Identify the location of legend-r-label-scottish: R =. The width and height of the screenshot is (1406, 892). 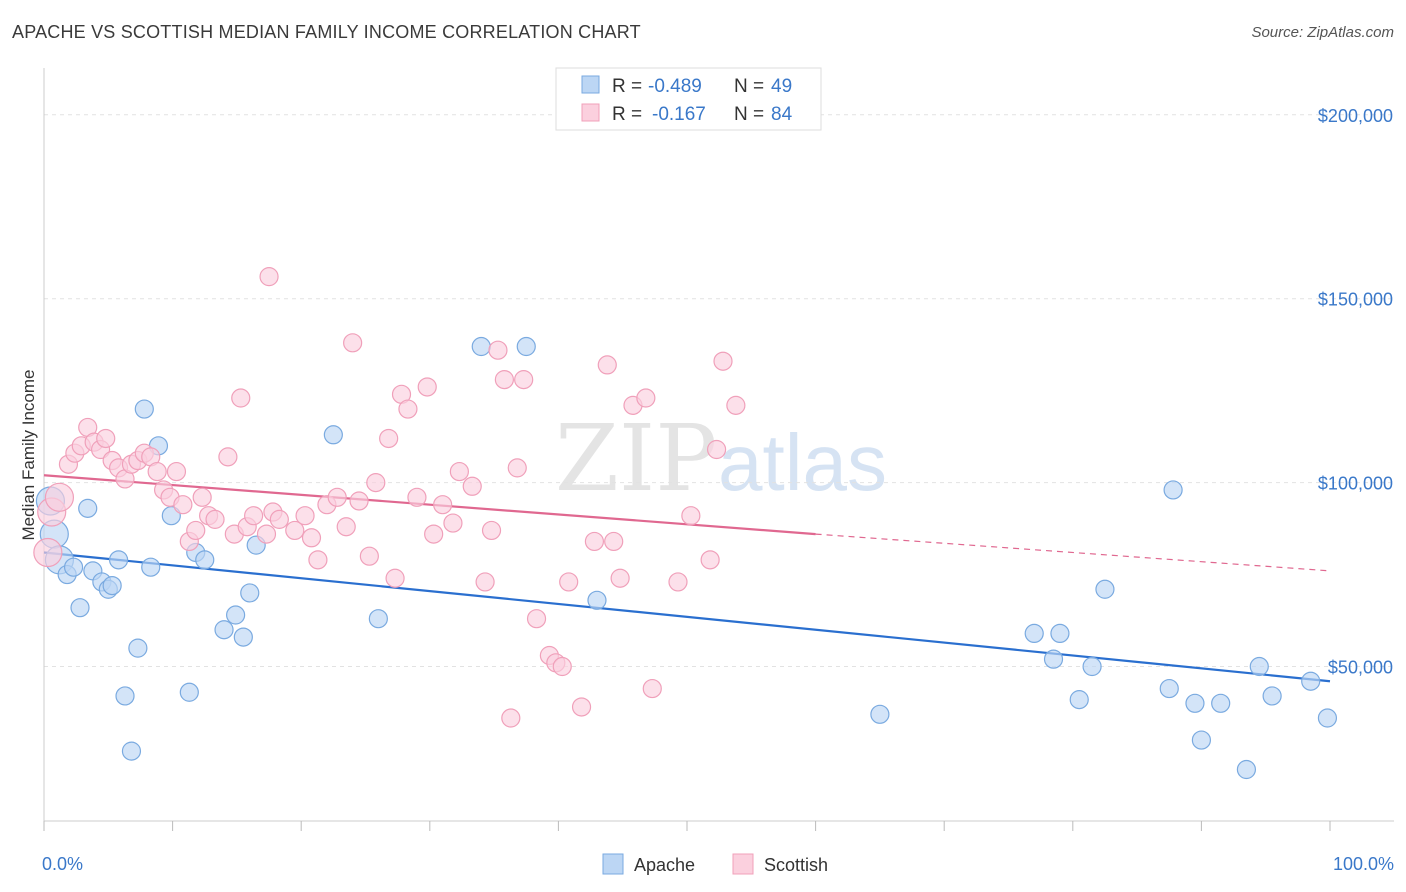
(627, 114).